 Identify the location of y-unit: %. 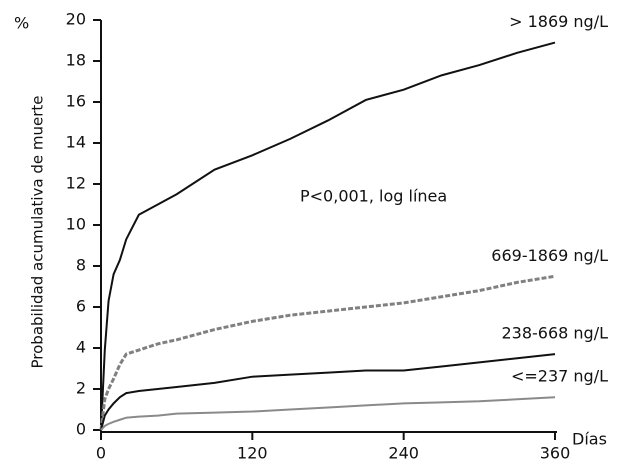
(21, 23).